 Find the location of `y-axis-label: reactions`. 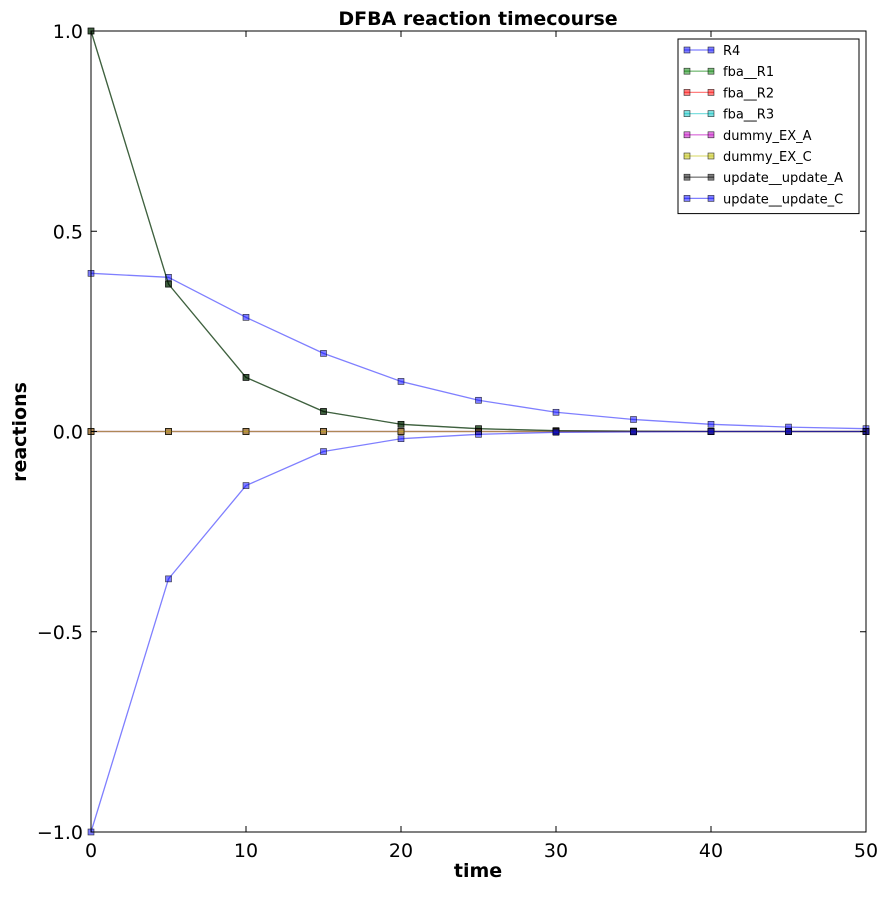

y-axis-label: reactions is located at coordinates (20, 432).